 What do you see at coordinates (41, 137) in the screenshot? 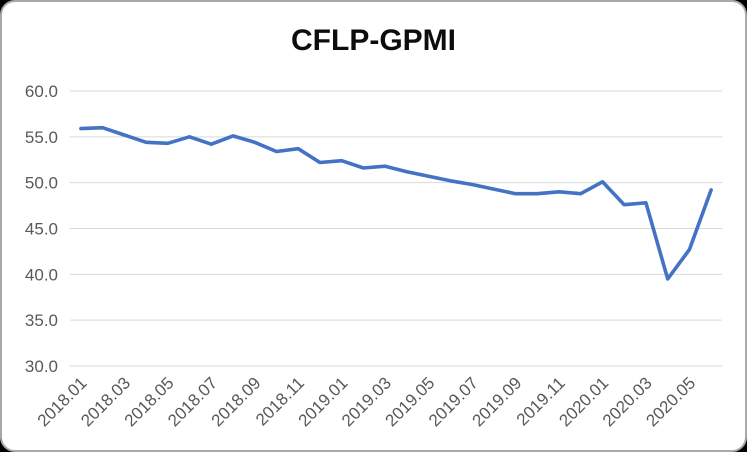
I see `y-axis-tick-label: 55.0` at bounding box center [41, 137].